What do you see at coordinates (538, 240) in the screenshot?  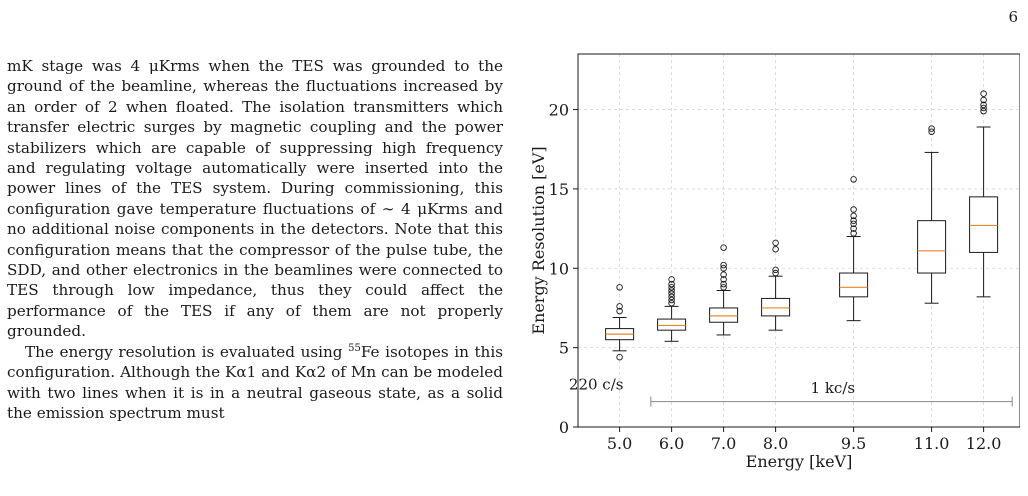 I see `y-axis-label: Energy Resolution [eV]` at bounding box center [538, 240].